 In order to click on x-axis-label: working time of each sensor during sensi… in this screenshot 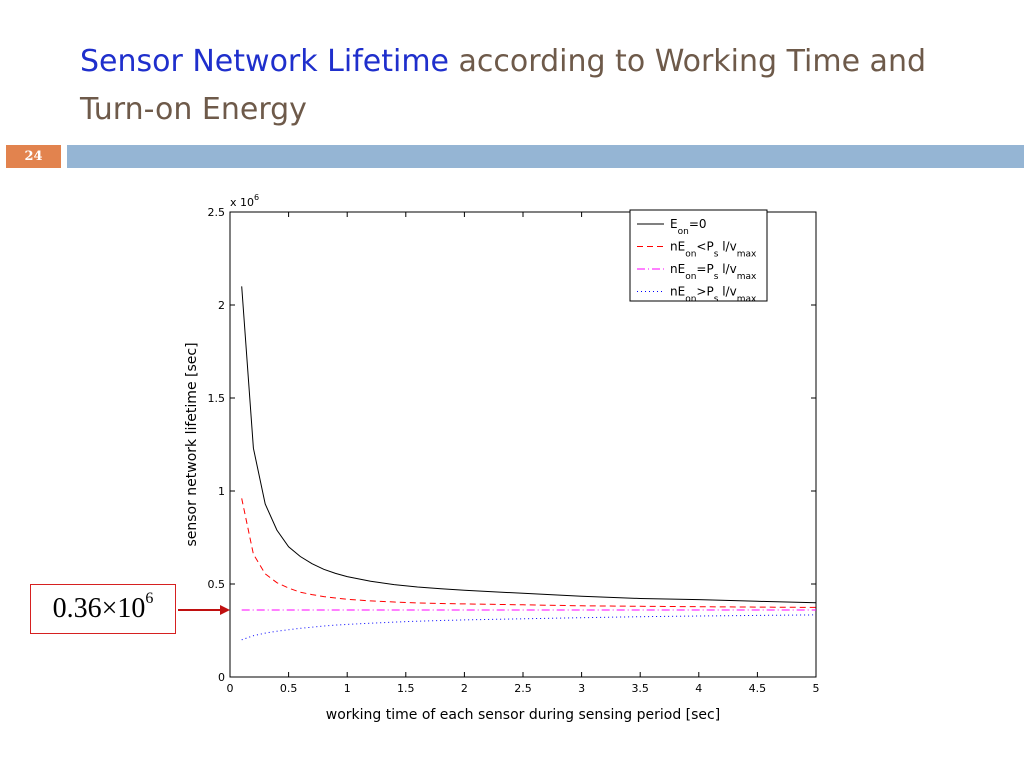, I will do `click(523, 715)`.